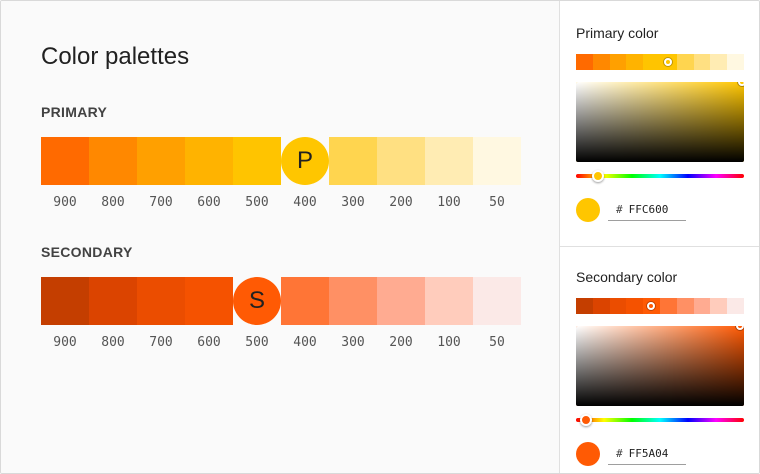  I want to click on secondary-shade-label: 600, so click(209, 342).